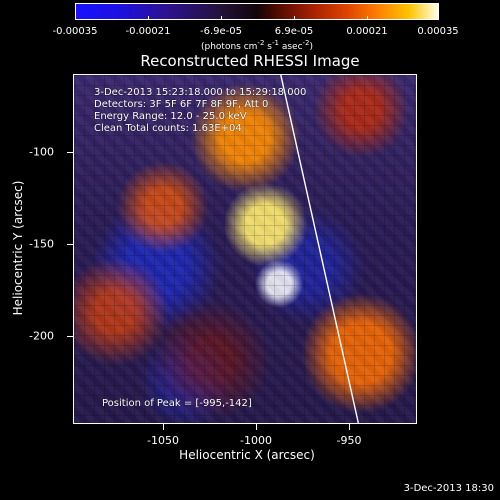 The image size is (500, 500). I want to click on peak-position-text: Position of Peak = [-995,-142], so click(177, 403).